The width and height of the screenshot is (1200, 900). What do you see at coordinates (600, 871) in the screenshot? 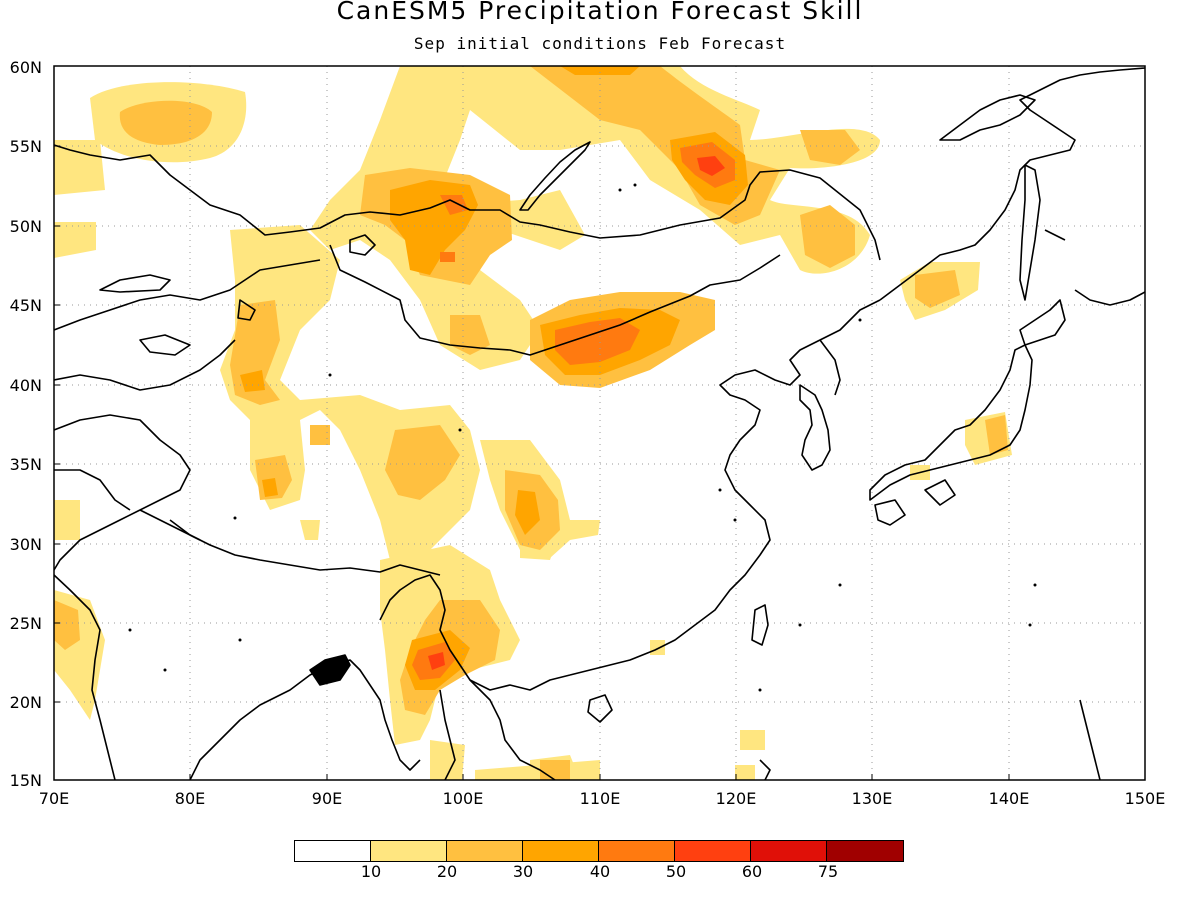
I see `colorbar-label: 40` at bounding box center [600, 871].